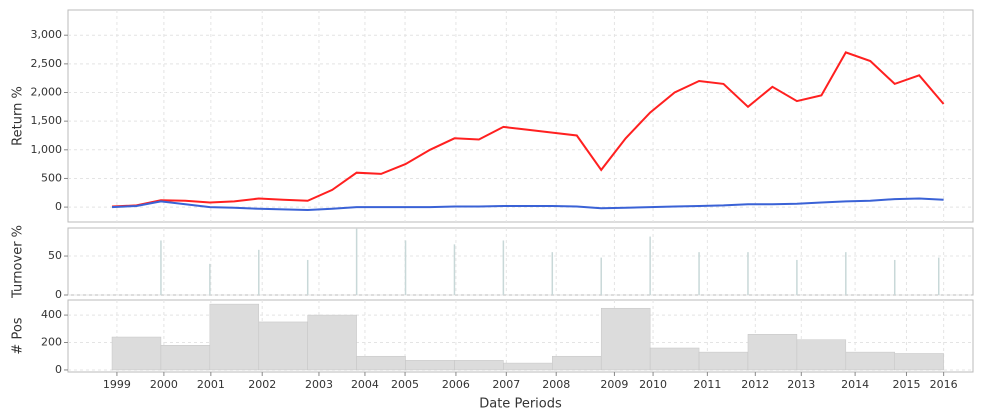 This screenshot has height=416, width=1000. What do you see at coordinates (18, 262) in the screenshot?
I see `y-axis-title: Turnover %` at bounding box center [18, 262].